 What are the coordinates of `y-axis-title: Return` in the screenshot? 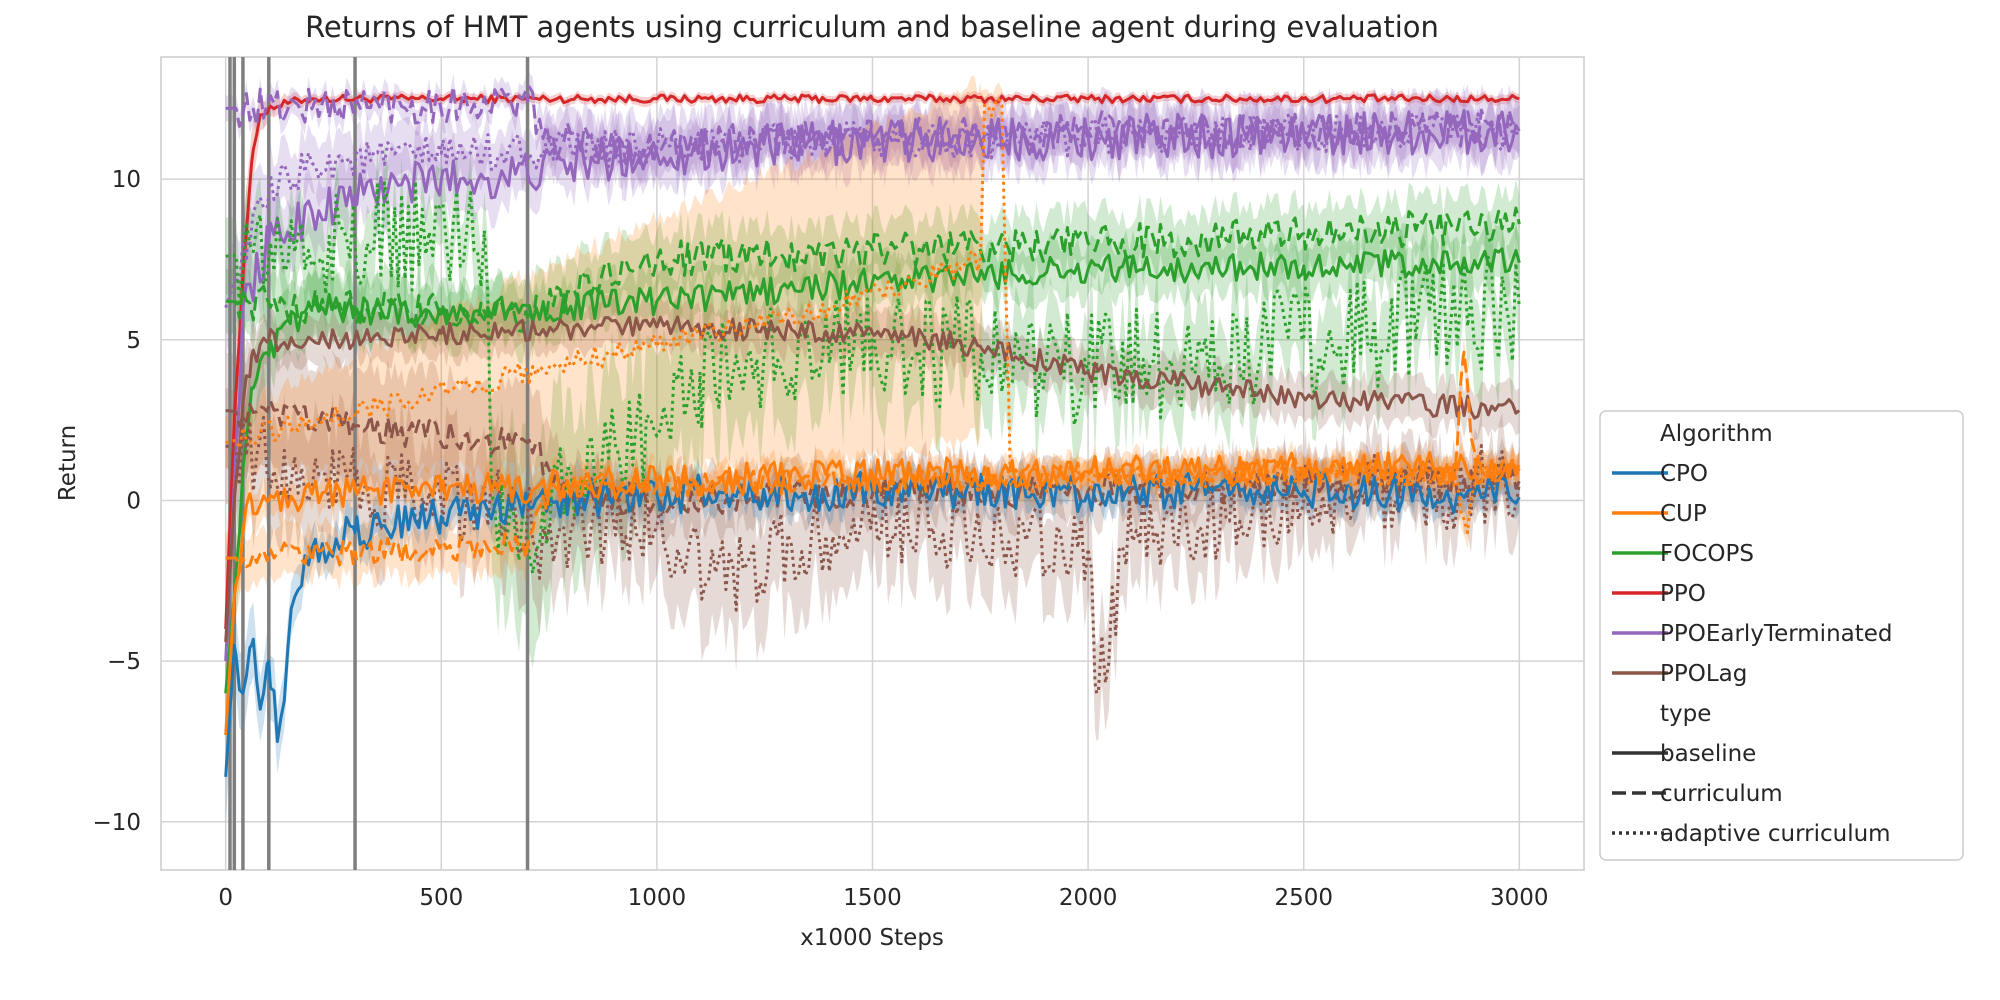 It's located at (68, 463).